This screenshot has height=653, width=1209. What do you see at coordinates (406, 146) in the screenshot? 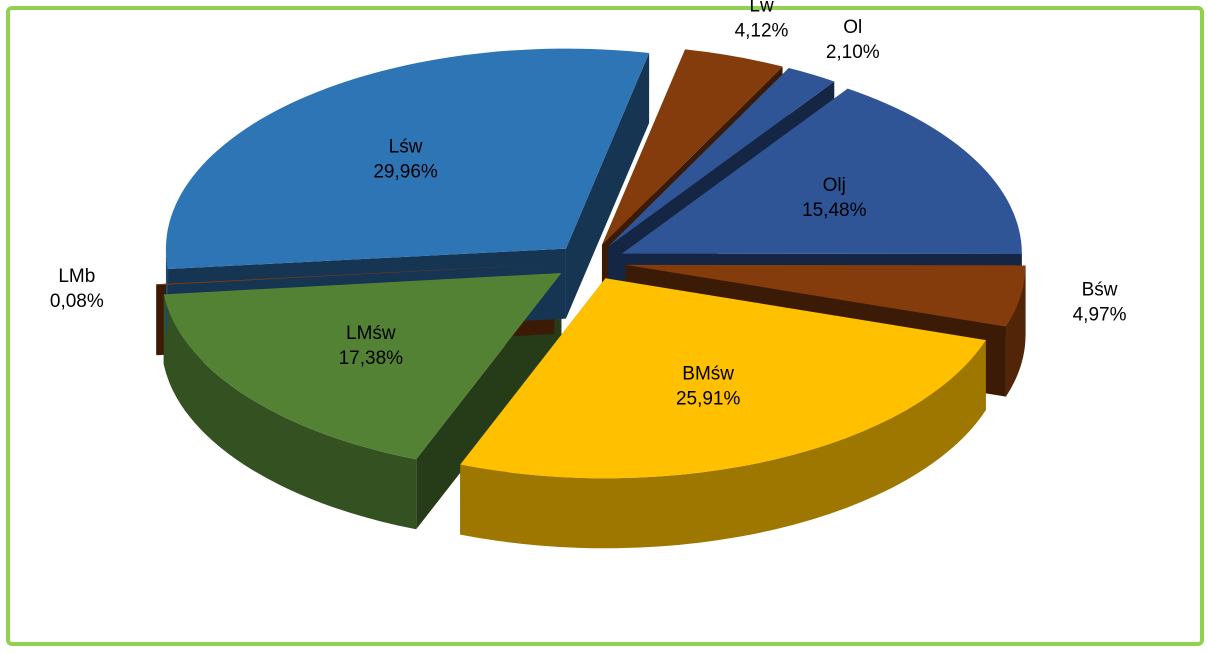
I see `category-label: Lśw` at bounding box center [406, 146].